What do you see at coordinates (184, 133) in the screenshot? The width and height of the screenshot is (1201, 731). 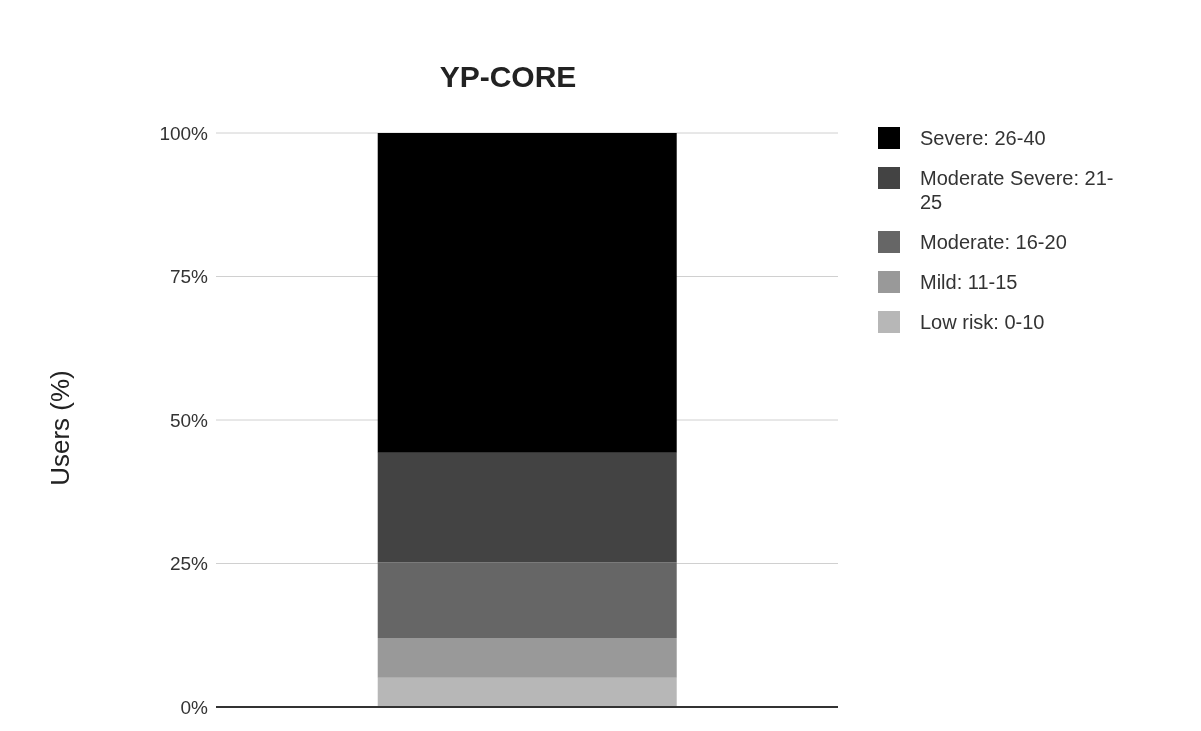 I see `y-tick-label: 100%` at bounding box center [184, 133].